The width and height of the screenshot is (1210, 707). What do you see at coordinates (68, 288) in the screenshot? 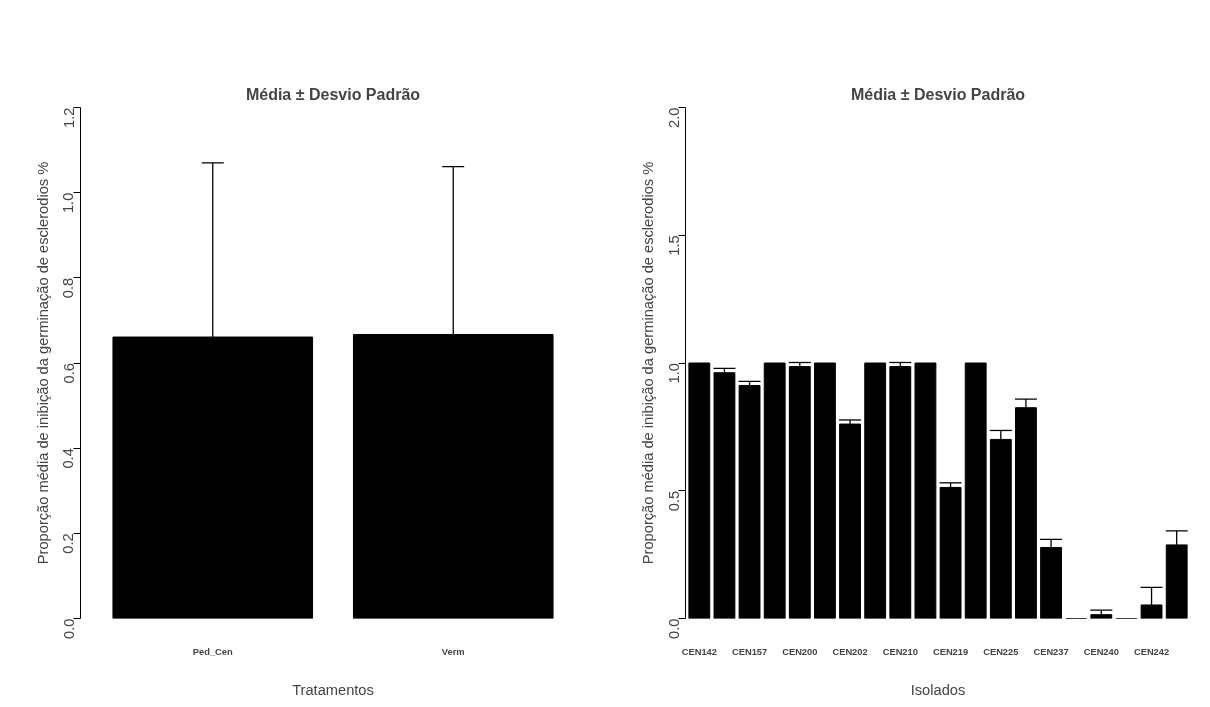
I see `y-tick-label: 0.8` at bounding box center [68, 288].